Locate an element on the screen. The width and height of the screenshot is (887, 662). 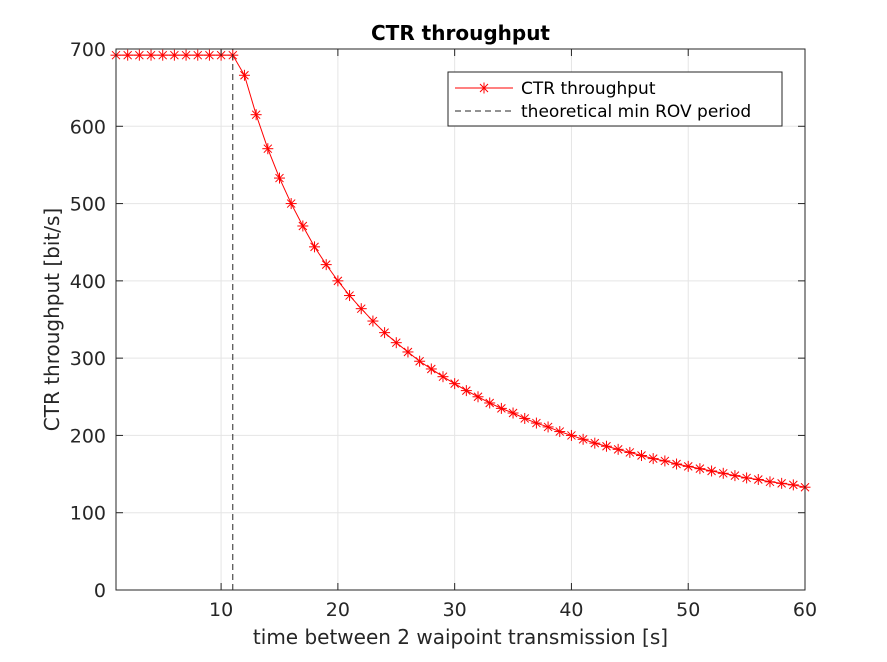
y-tick-label: 600 is located at coordinates (88, 127).